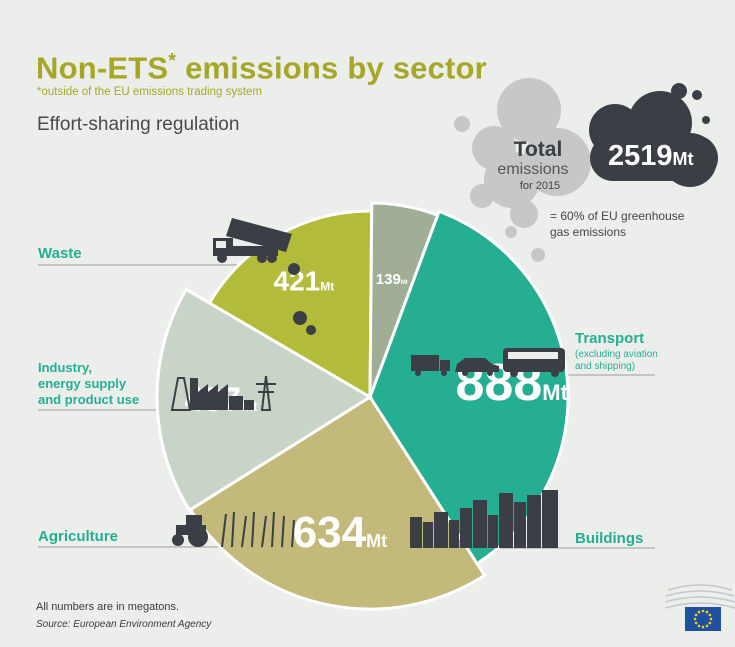  Describe the element at coordinates (223, 393) in the screenshot. I see `factory-icon` at that location.